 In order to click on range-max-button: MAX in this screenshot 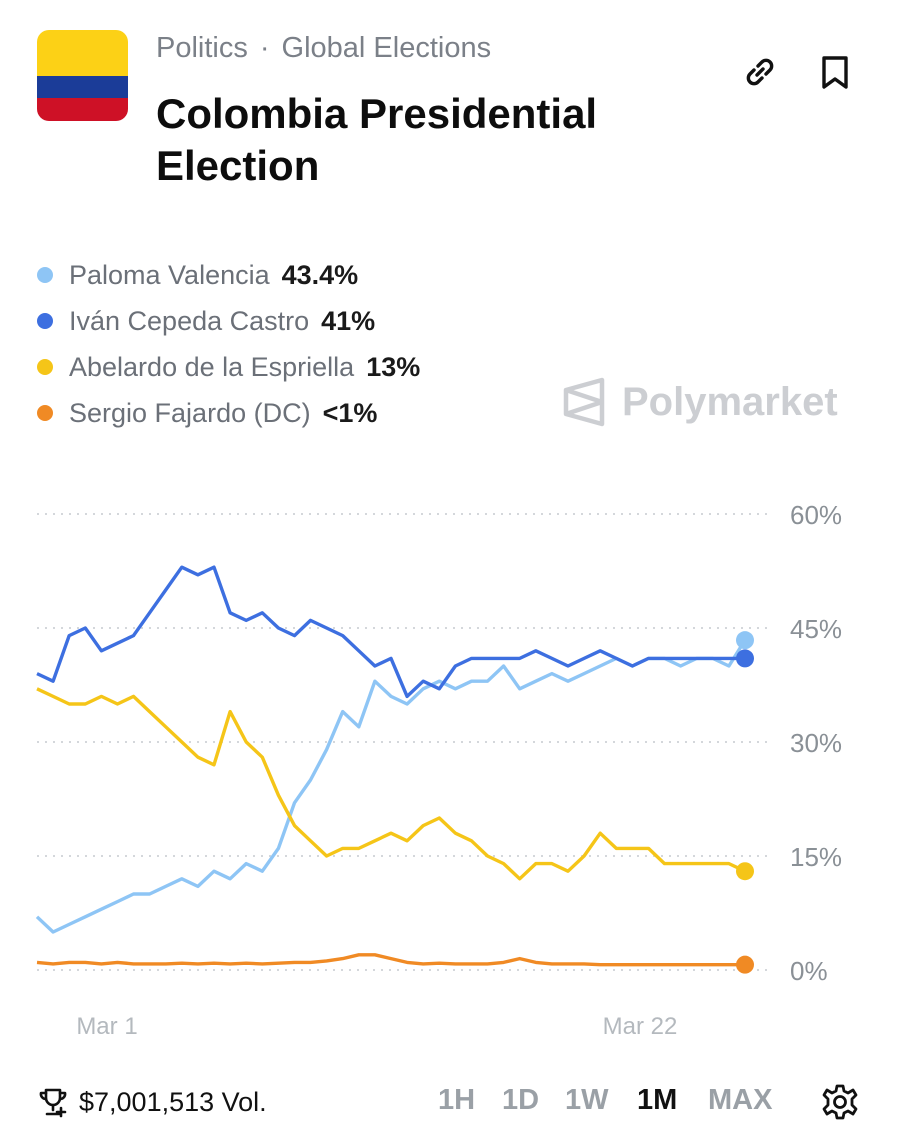, I will do `click(740, 1100)`.